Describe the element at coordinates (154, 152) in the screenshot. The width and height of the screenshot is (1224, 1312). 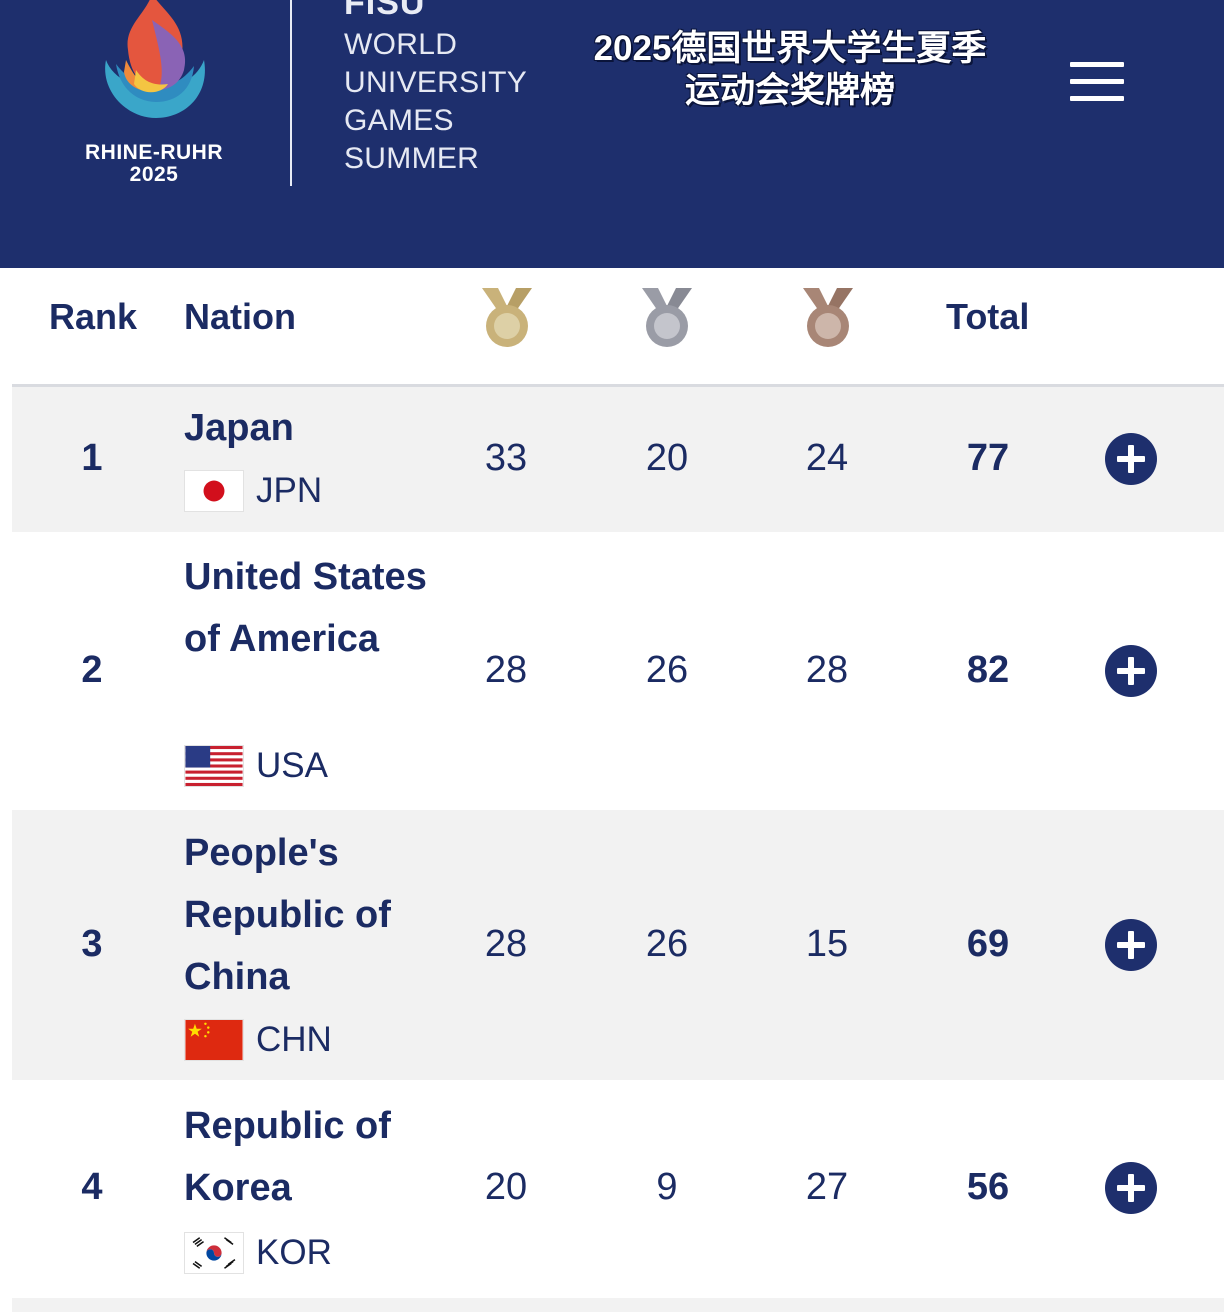
I see `logo-line1: RHINE-RUHR` at that location.